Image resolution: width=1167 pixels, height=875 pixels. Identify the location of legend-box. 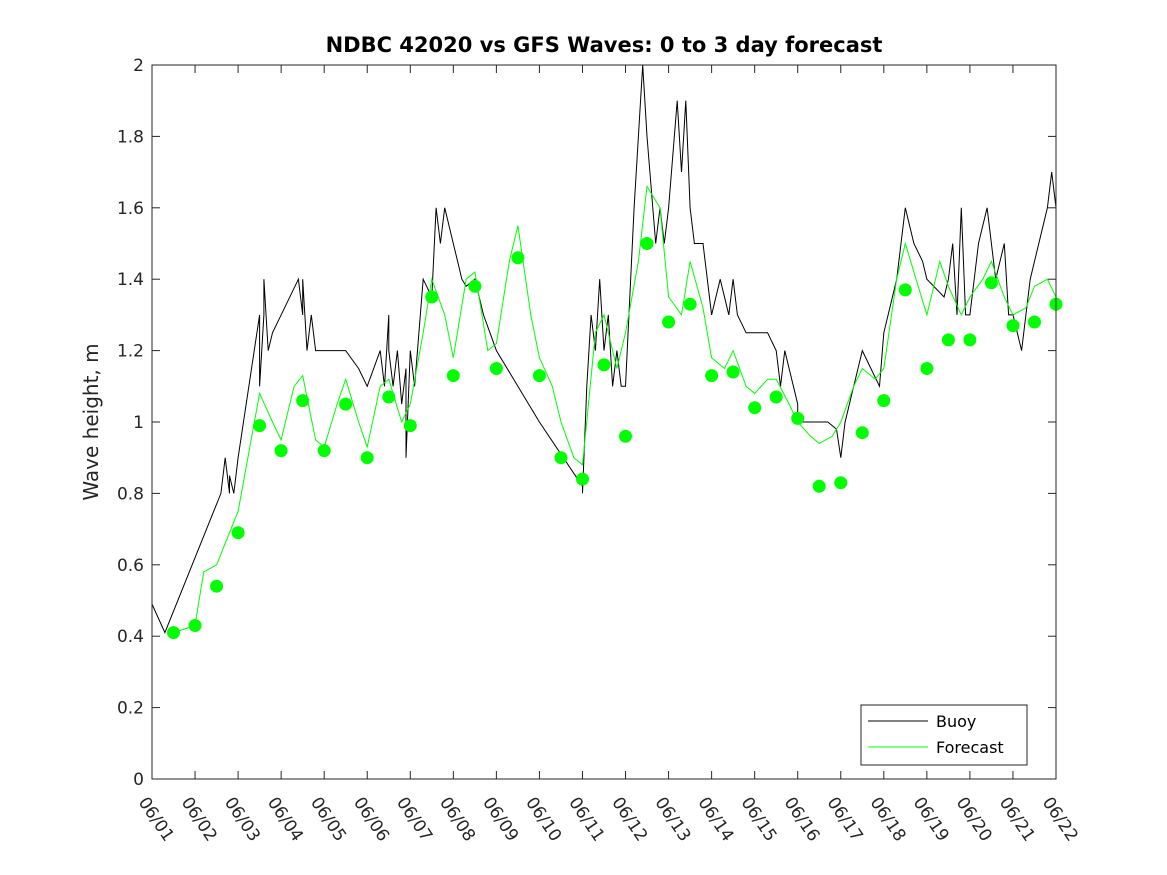
(944, 735).